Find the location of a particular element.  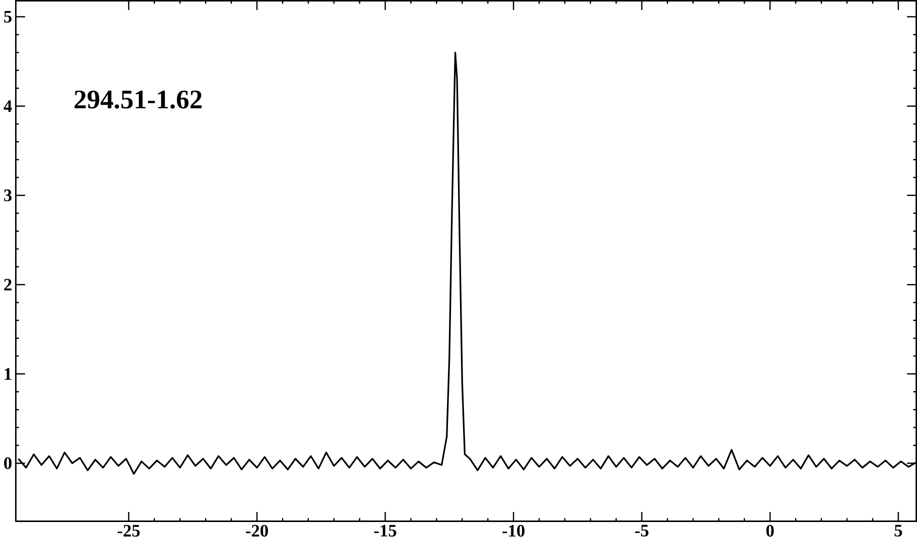

y-tick-label: 3 is located at coordinates (8, 195).